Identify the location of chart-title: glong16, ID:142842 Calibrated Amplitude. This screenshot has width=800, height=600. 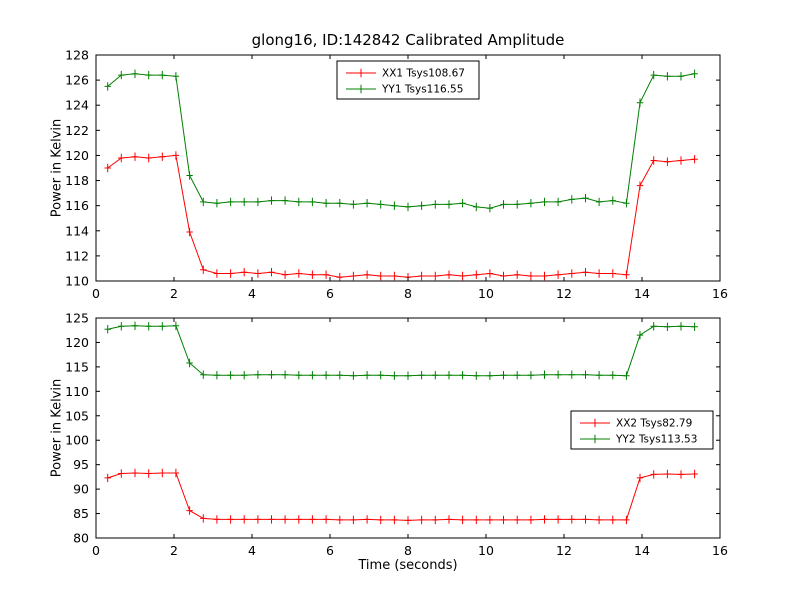
(408, 40).